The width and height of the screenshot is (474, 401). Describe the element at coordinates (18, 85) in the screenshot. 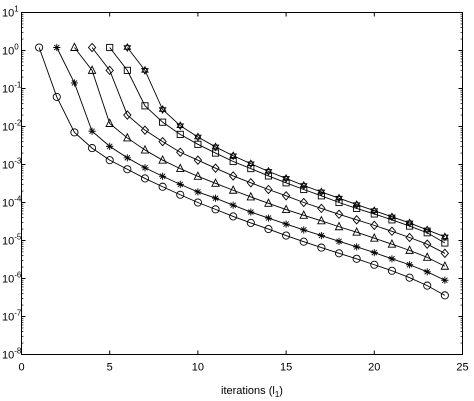

I see `y-tick-exponent: -1` at that location.